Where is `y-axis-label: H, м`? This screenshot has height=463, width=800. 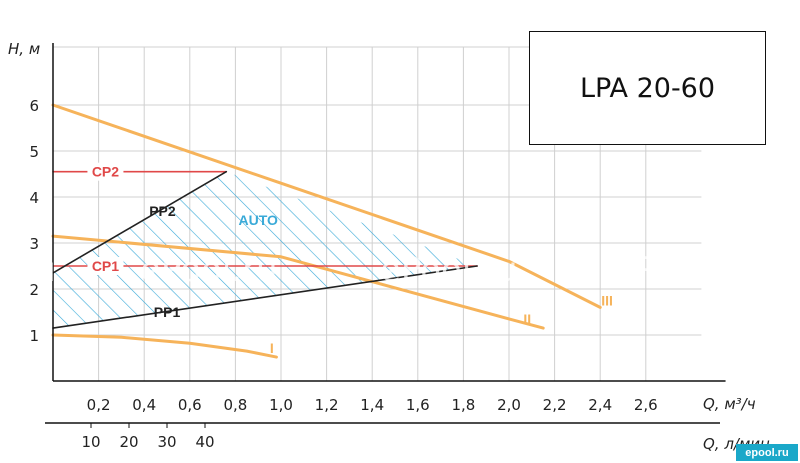 y-axis-label: H, м is located at coordinates (24, 49).